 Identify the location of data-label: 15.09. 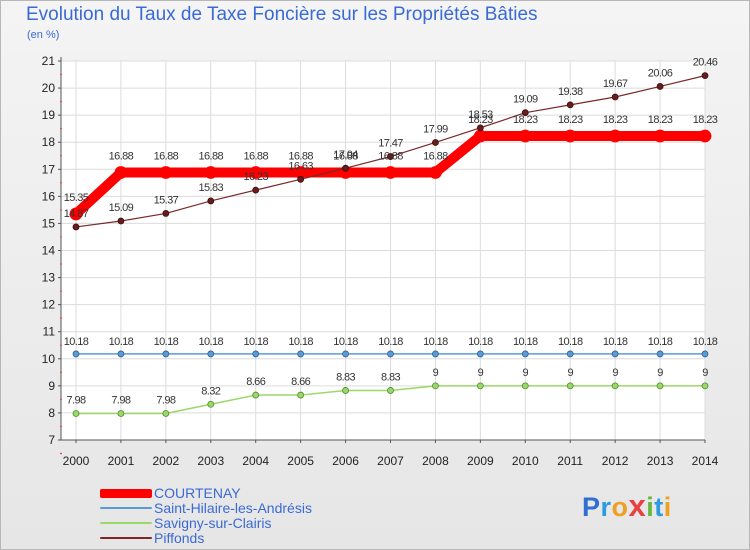
(121, 208).